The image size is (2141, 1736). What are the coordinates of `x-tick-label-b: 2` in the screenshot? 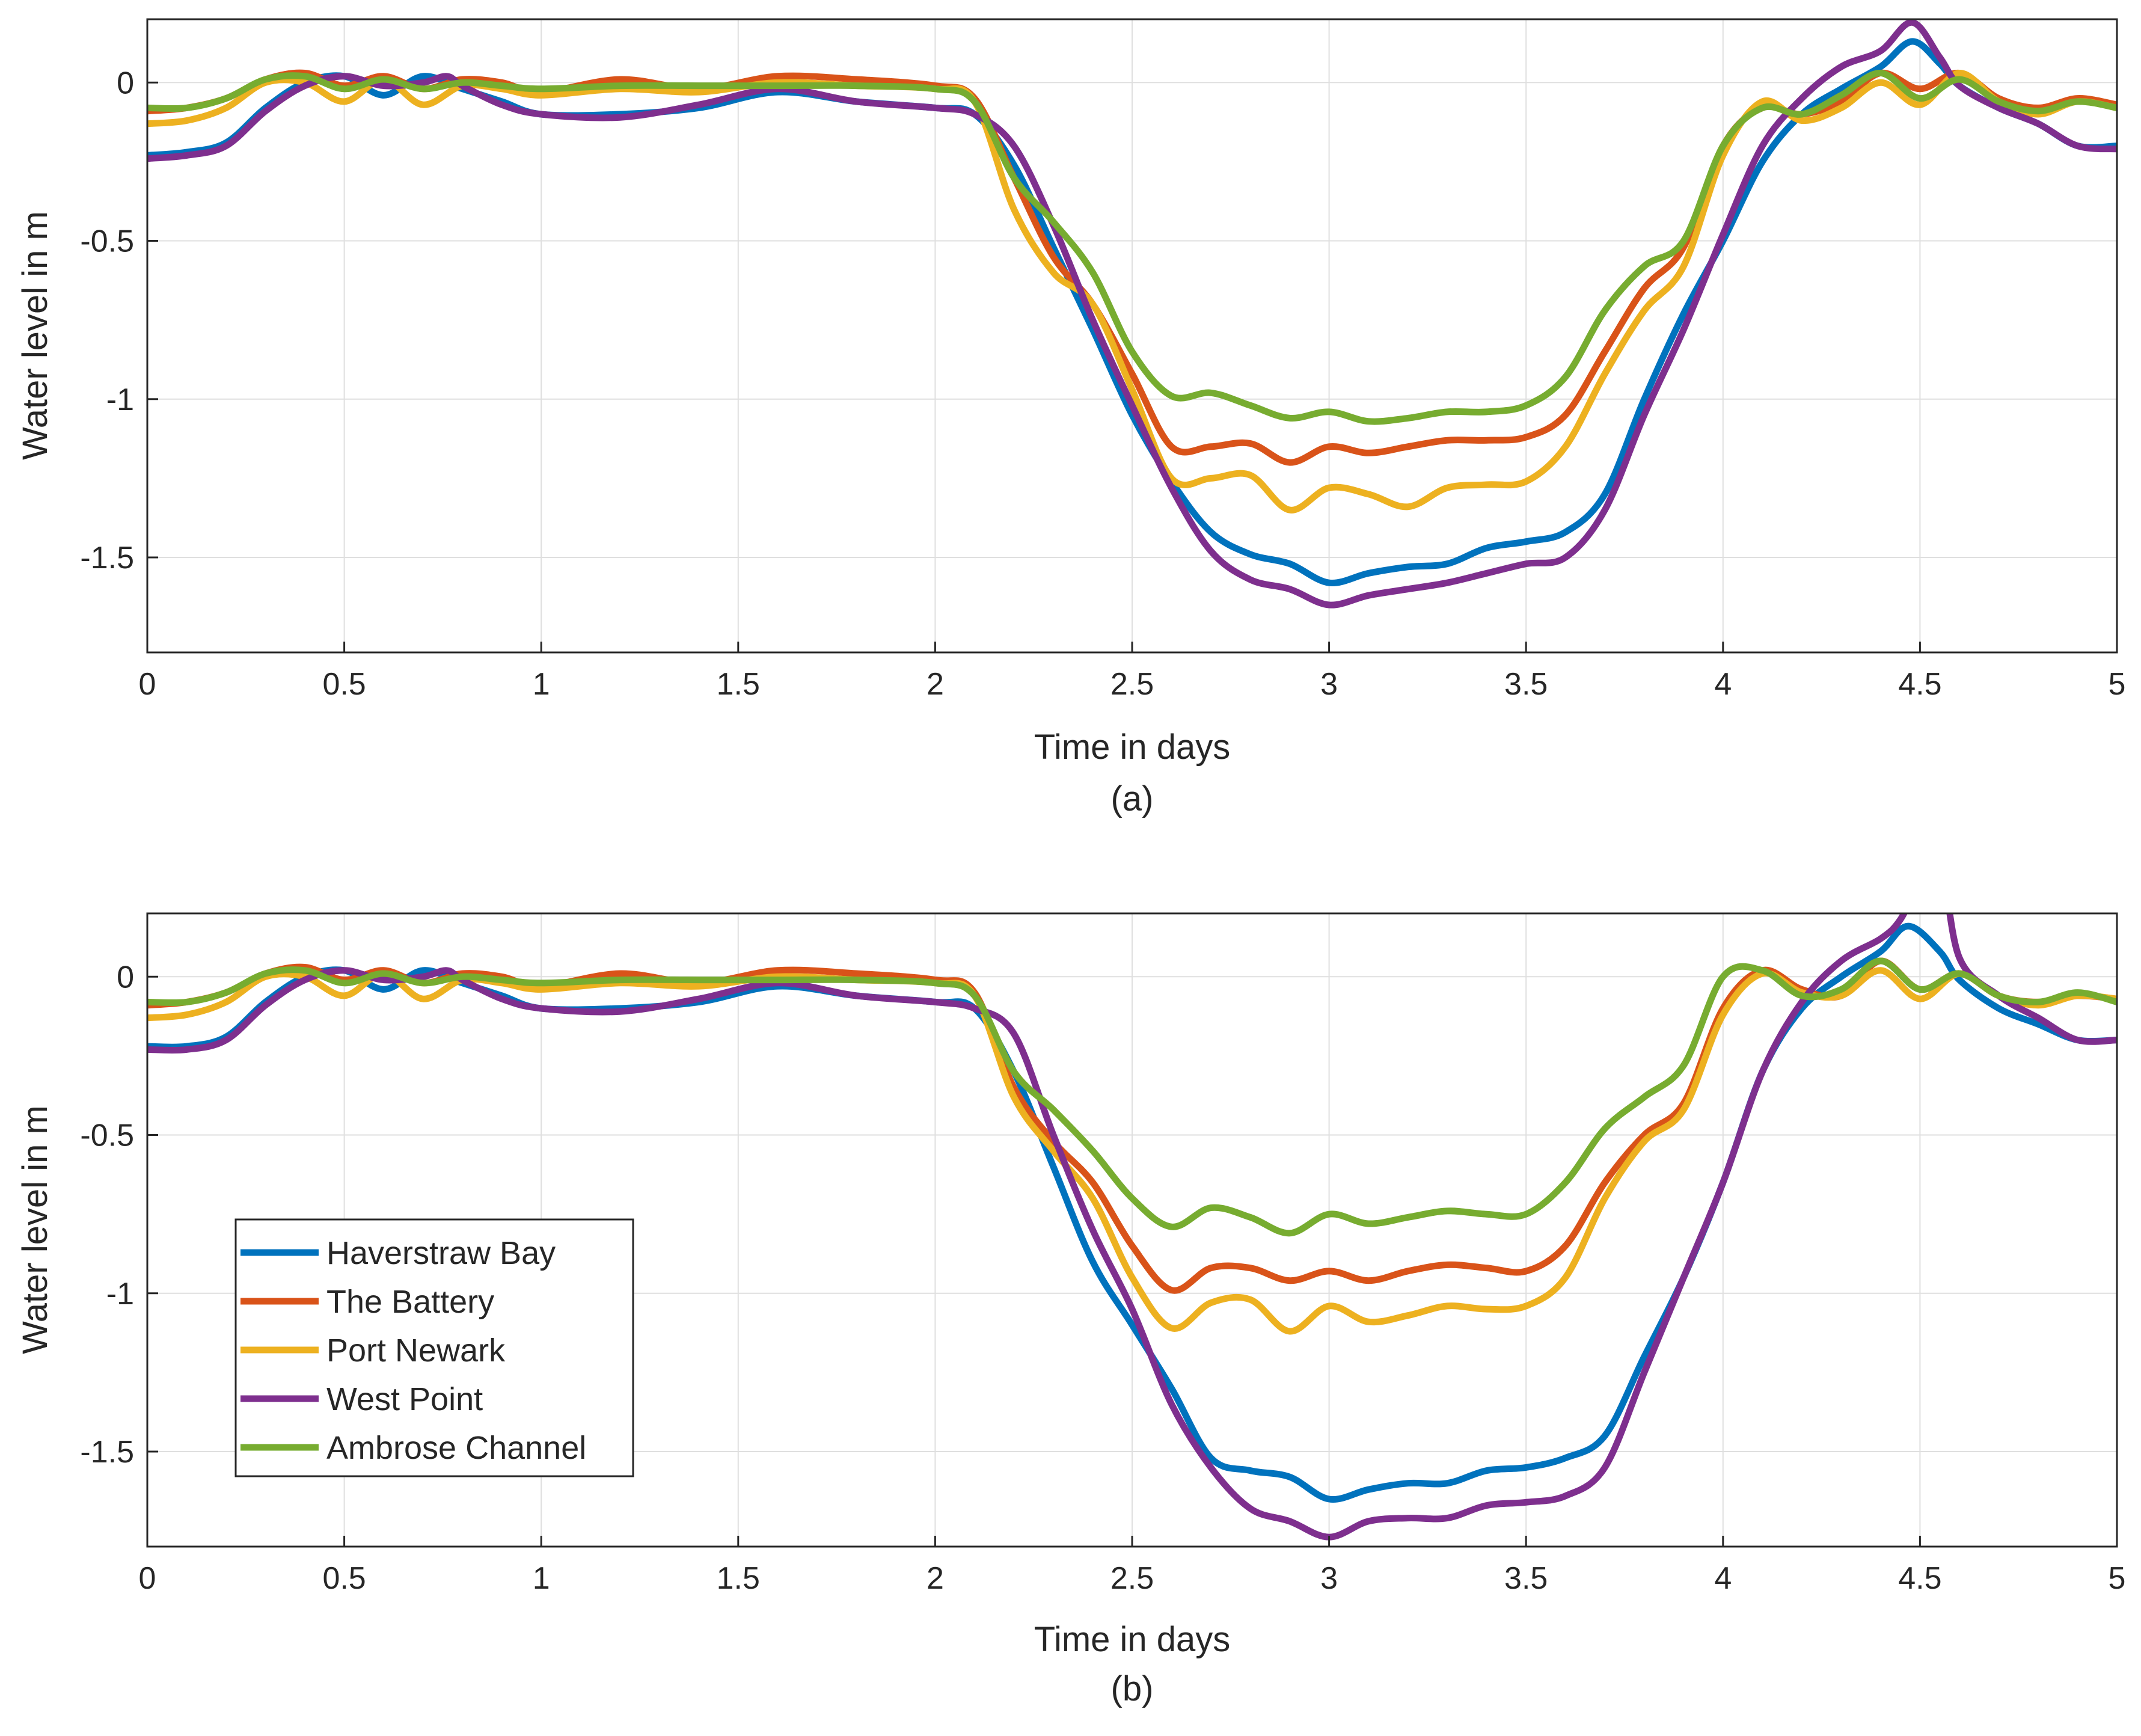 It's located at (935, 1579).